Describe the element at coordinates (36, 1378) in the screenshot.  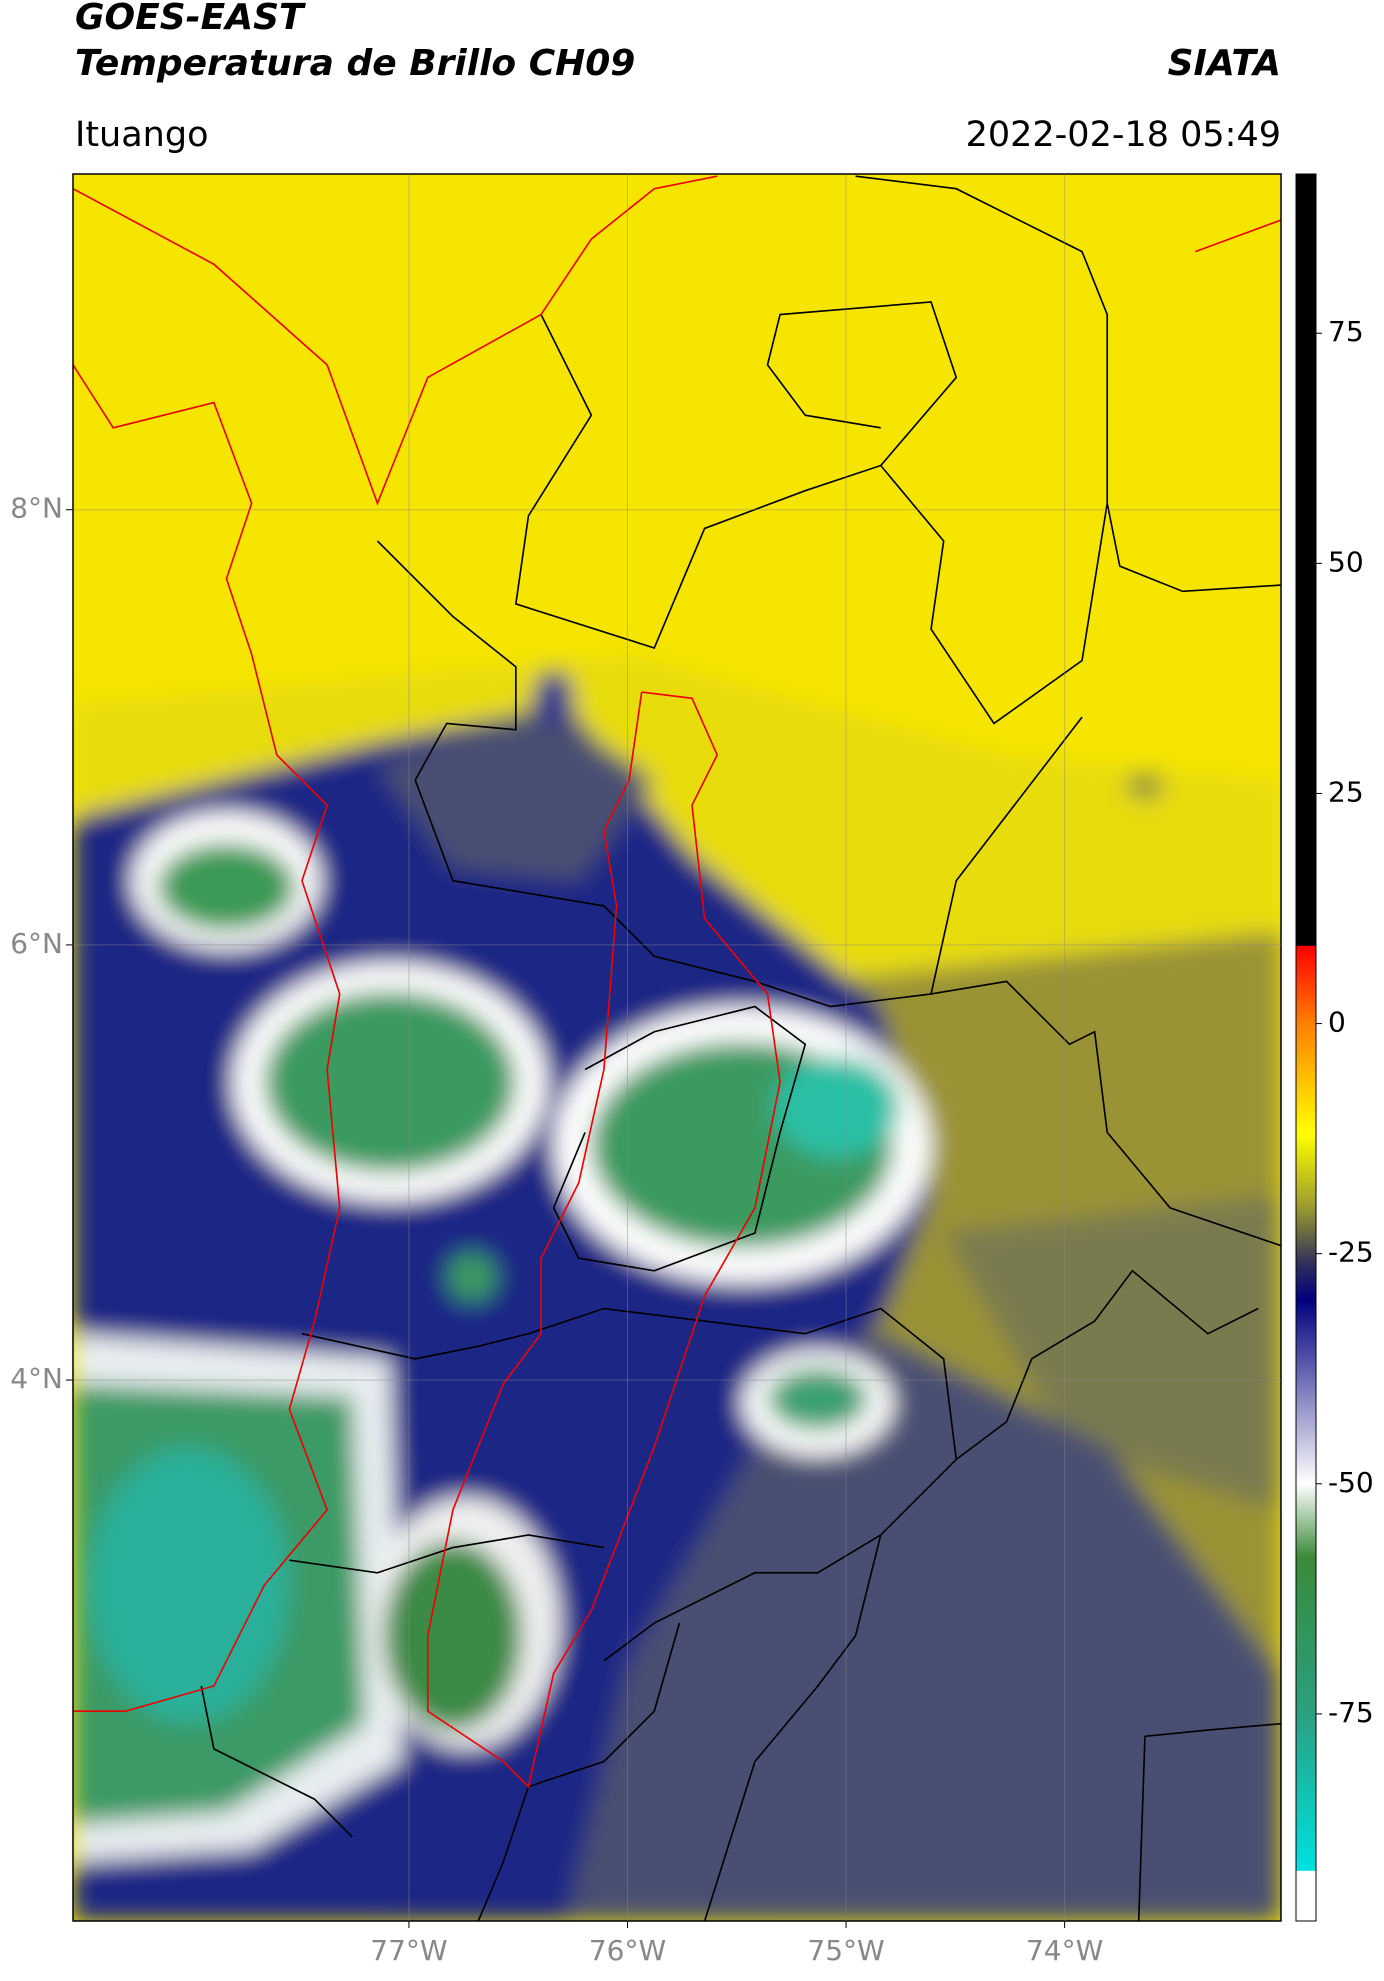
I see `y-tick-label: 4°N` at that location.